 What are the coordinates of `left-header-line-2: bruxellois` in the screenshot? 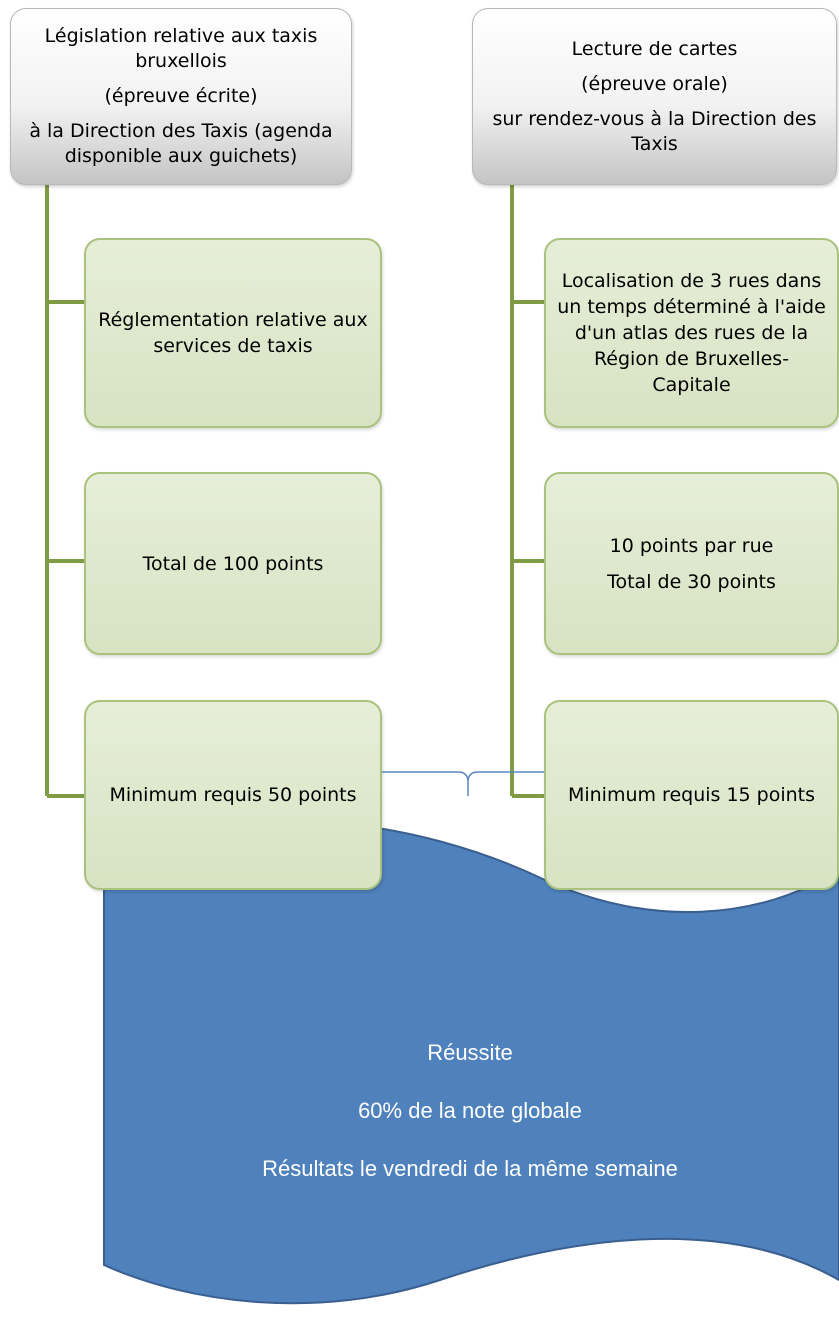 It's located at (181, 61).